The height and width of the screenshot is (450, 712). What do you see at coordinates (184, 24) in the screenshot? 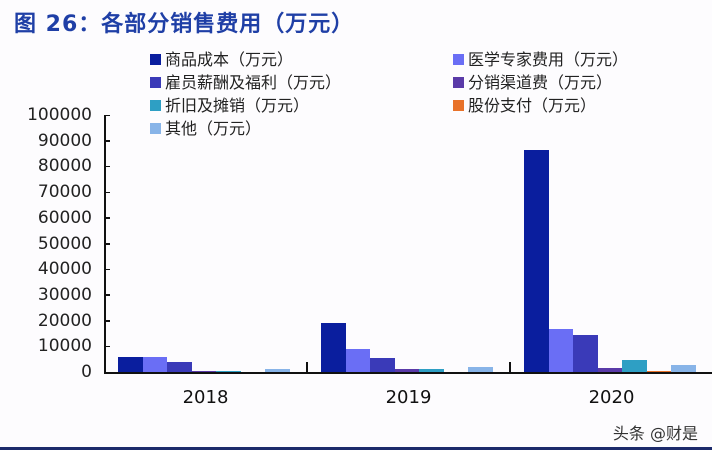
I see `chart-title: 图 26：各部分销售费用（万元）` at bounding box center [184, 24].